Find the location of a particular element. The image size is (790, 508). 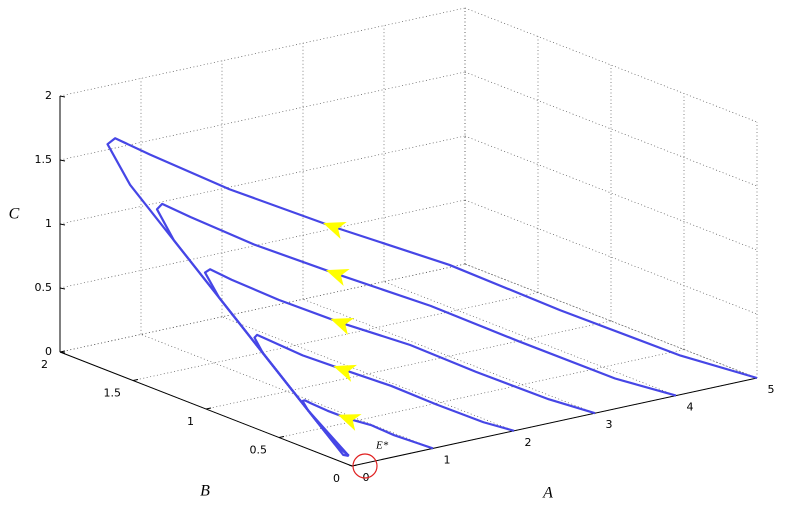

x-tick is located at coordinates (350, 465).